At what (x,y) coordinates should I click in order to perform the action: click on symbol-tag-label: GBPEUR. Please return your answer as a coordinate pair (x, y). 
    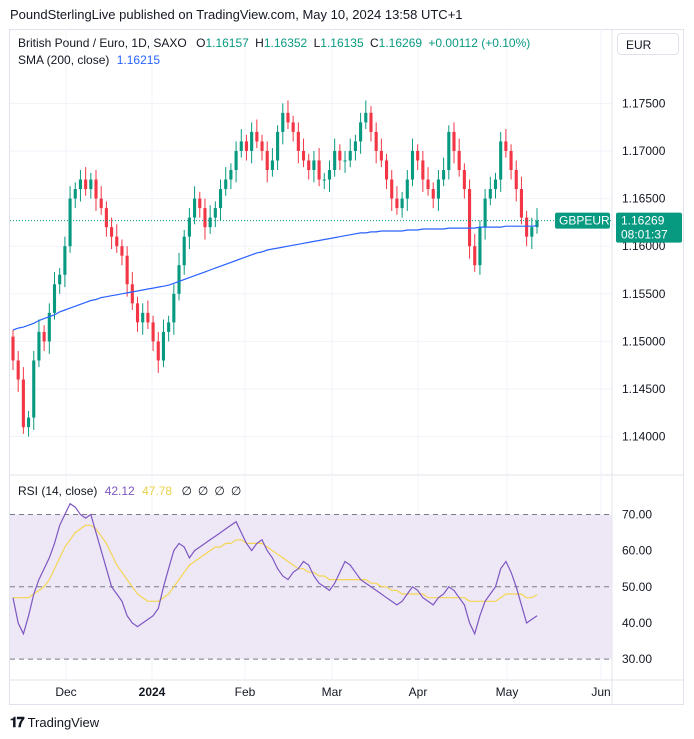
    Looking at the image, I should click on (584, 221).